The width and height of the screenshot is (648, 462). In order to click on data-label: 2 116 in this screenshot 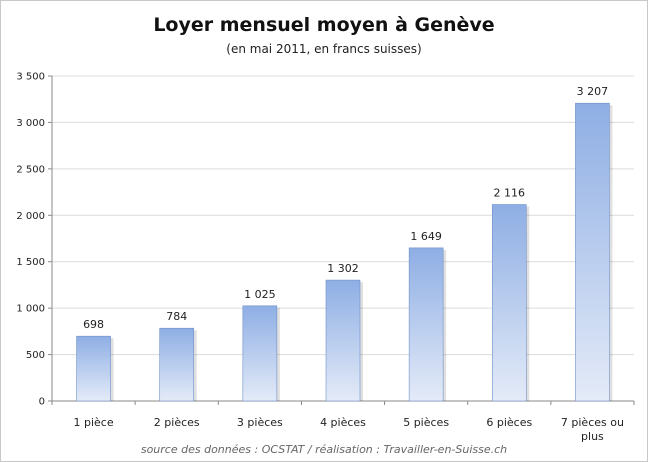, I will do `click(510, 193)`.